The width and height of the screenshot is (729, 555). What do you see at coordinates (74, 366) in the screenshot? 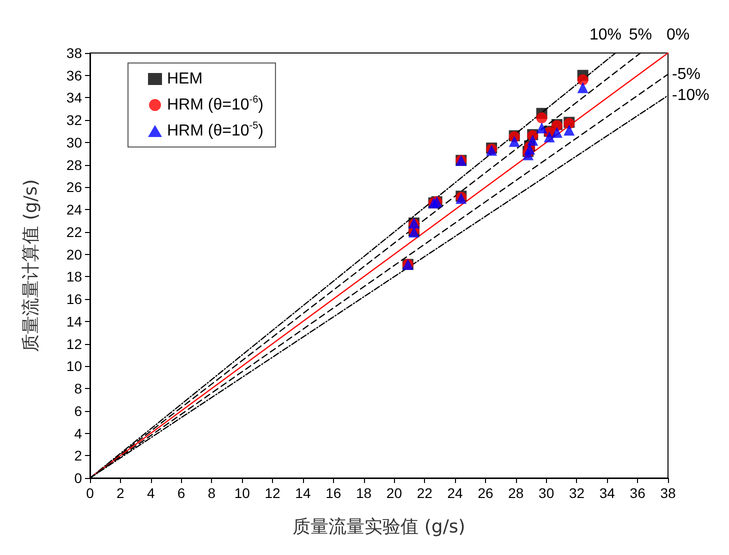
I see `y-tick-label: 10` at bounding box center [74, 366].